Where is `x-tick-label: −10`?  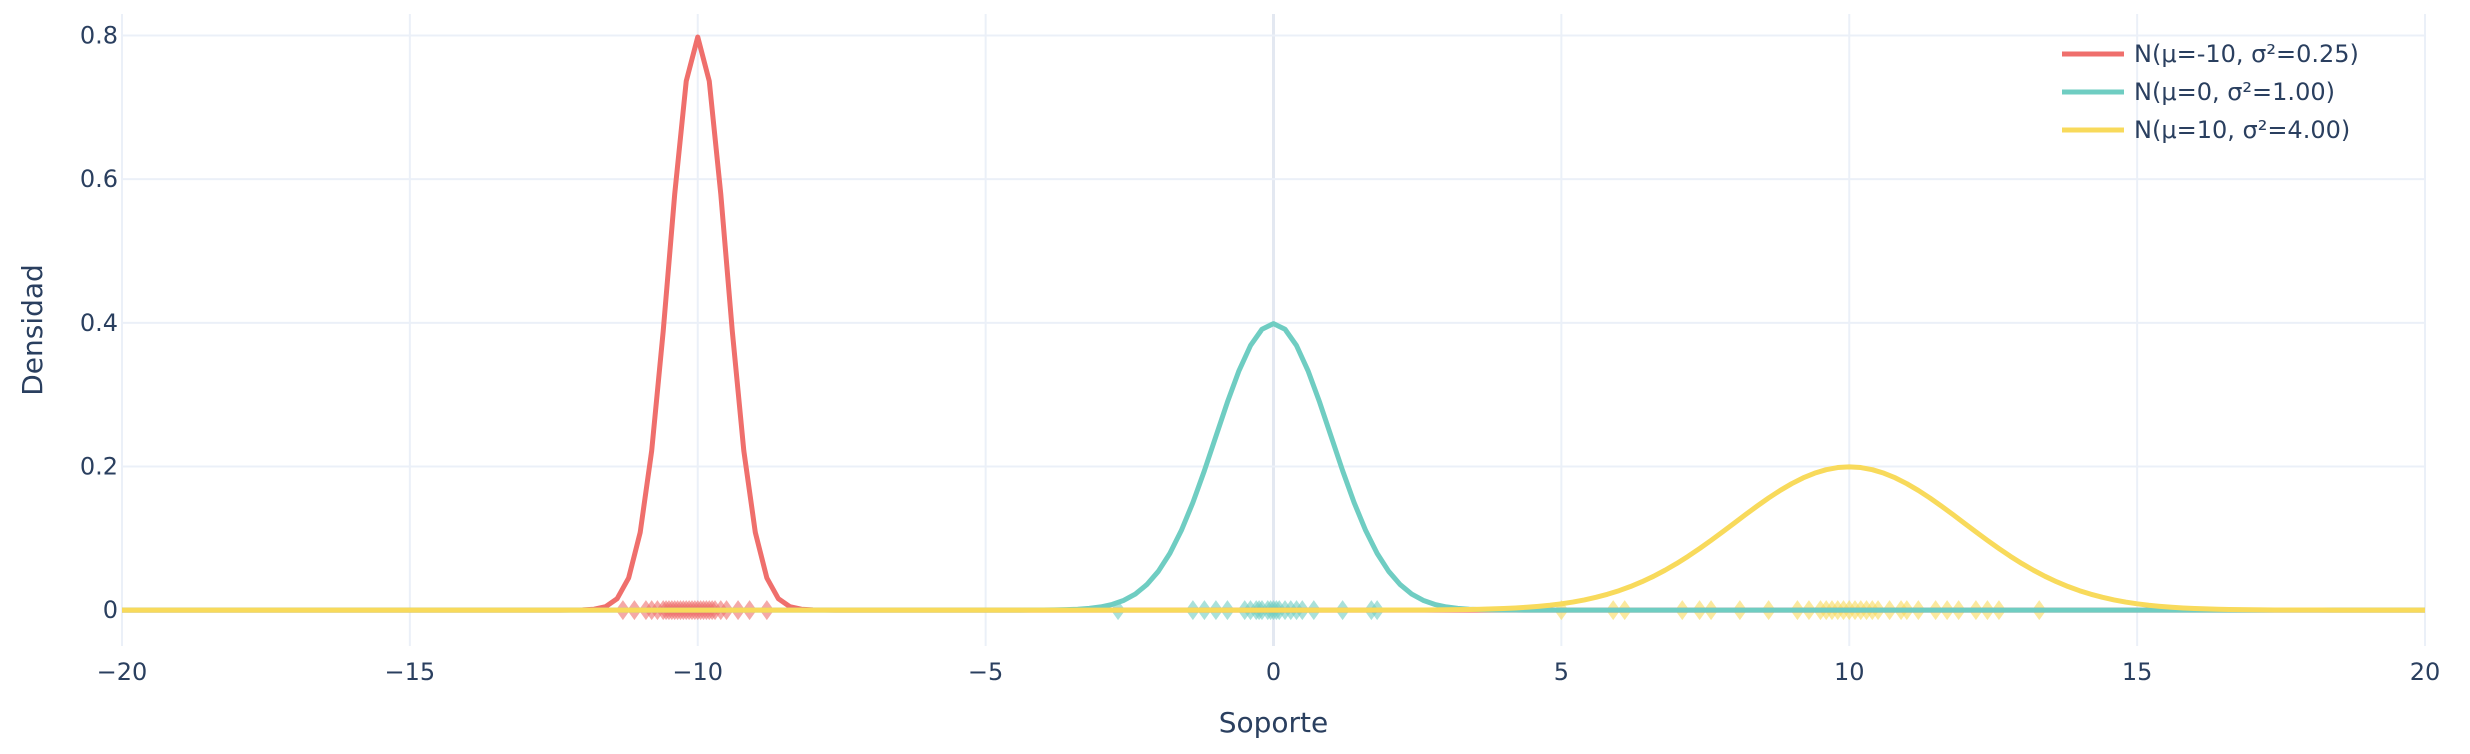
x-tick-label: −10 is located at coordinates (697, 672).